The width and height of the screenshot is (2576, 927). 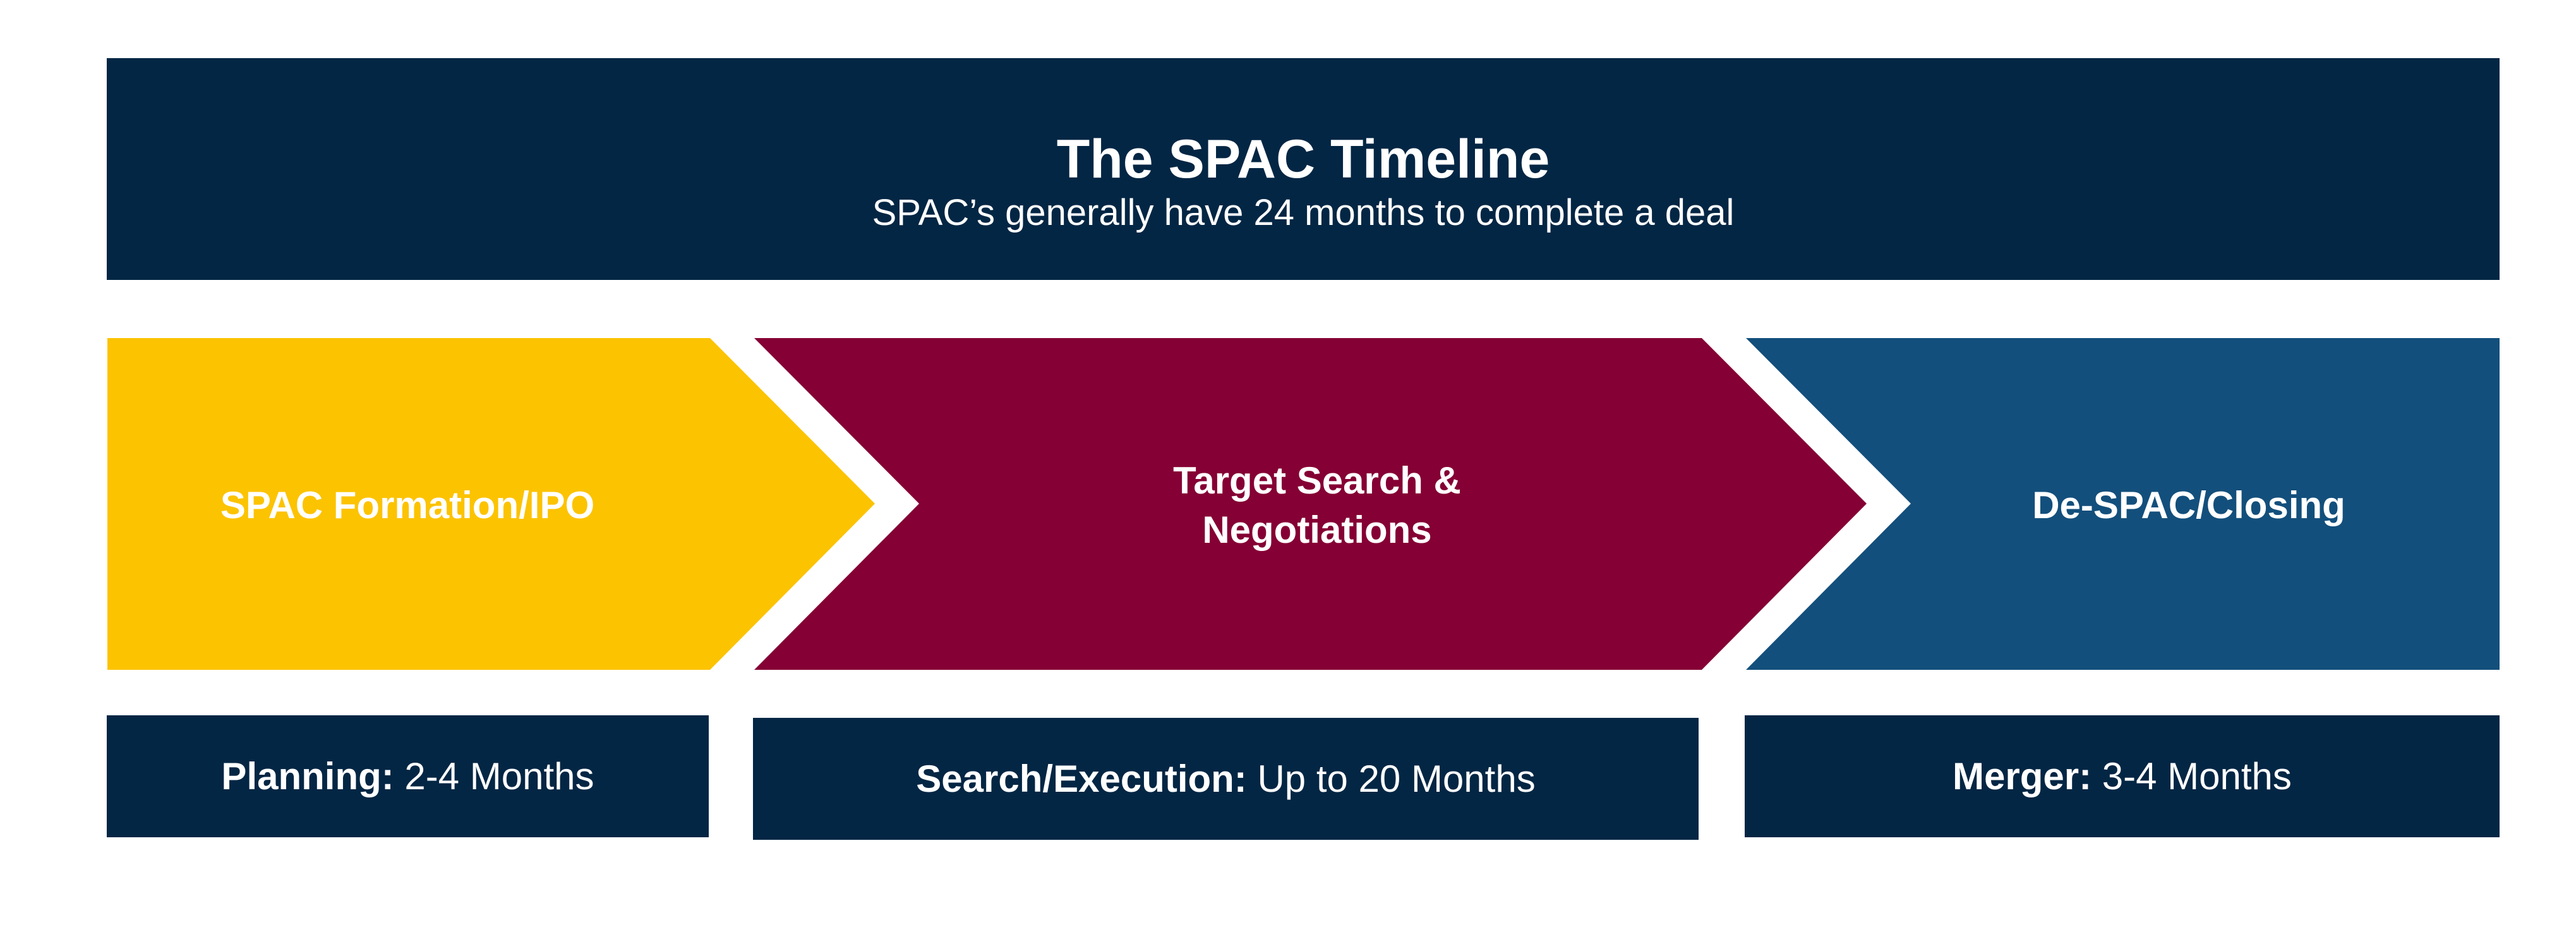 I want to click on duration-merger-label: Merger:, so click(x=2022, y=776).